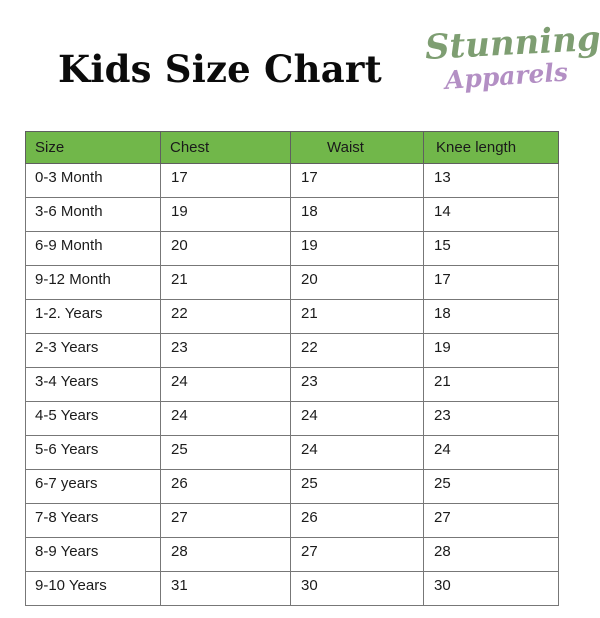 Image resolution: width=600 pixels, height=618 pixels. I want to click on cell-waist: 19, so click(357, 248).